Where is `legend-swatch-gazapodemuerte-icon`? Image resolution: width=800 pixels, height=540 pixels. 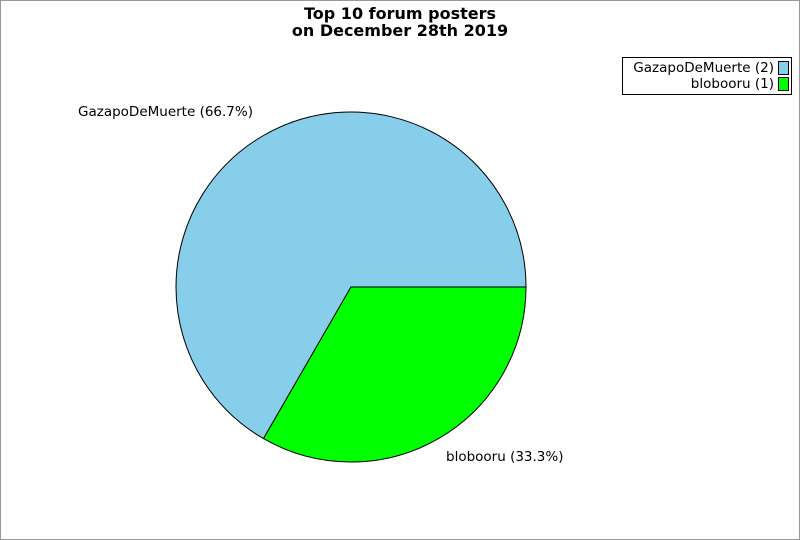 legend-swatch-gazapodemuerte-icon is located at coordinates (783, 68).